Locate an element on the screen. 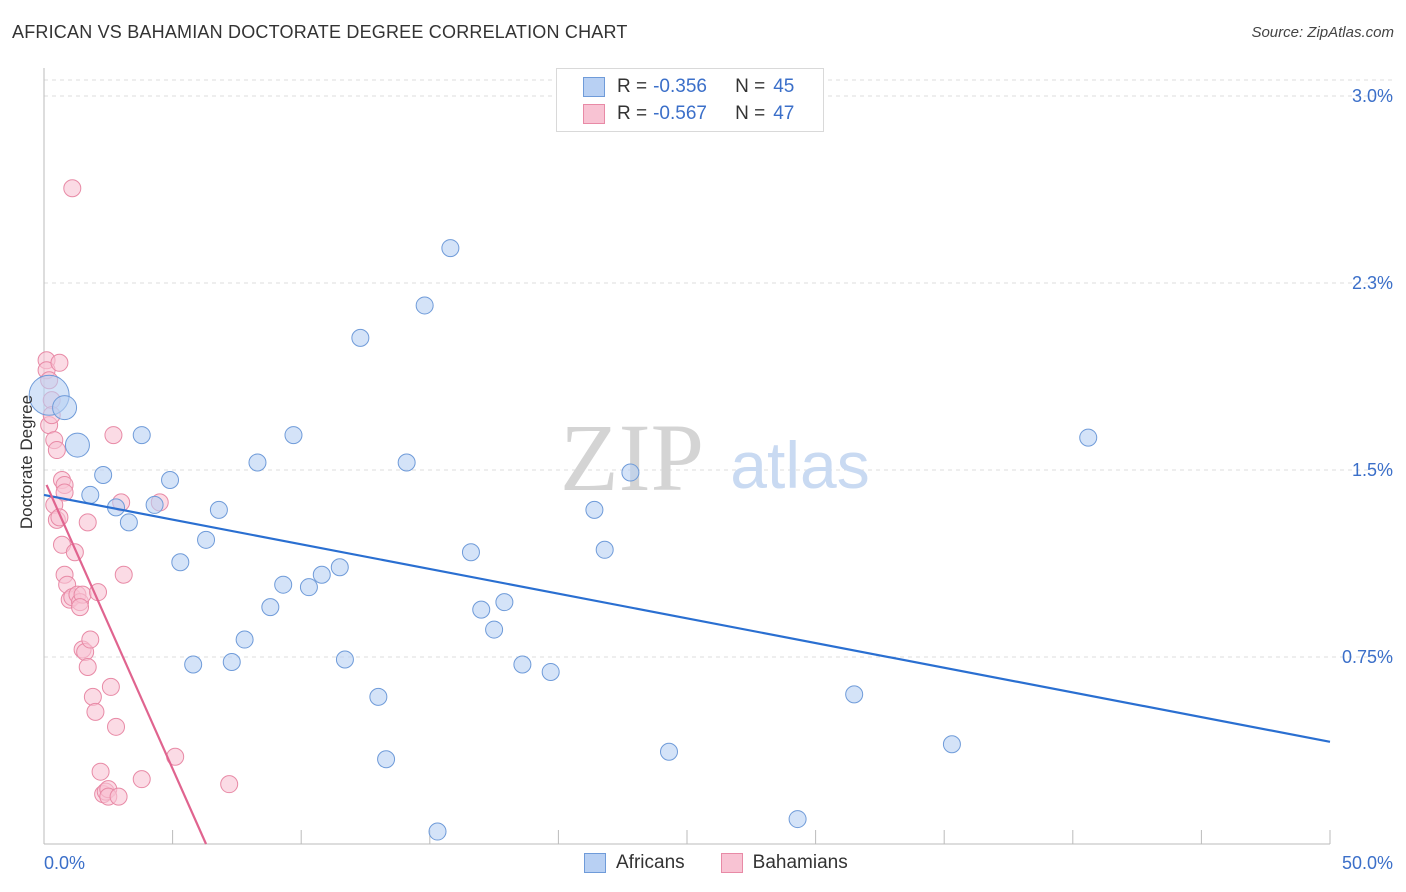  y-tick-label: 0.75% is located at coordinates (1367, 657).